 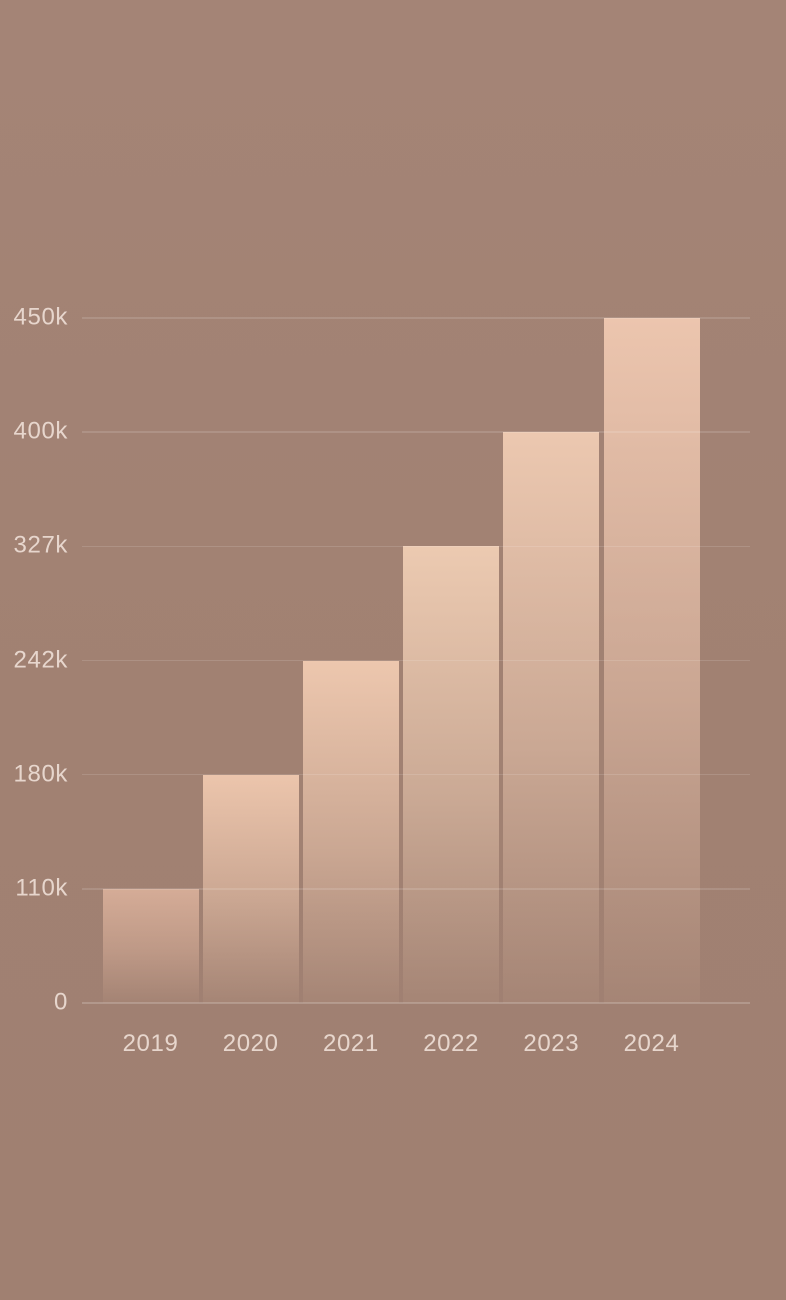 I want to click on gridline-400k, so click(x=416, y=432).